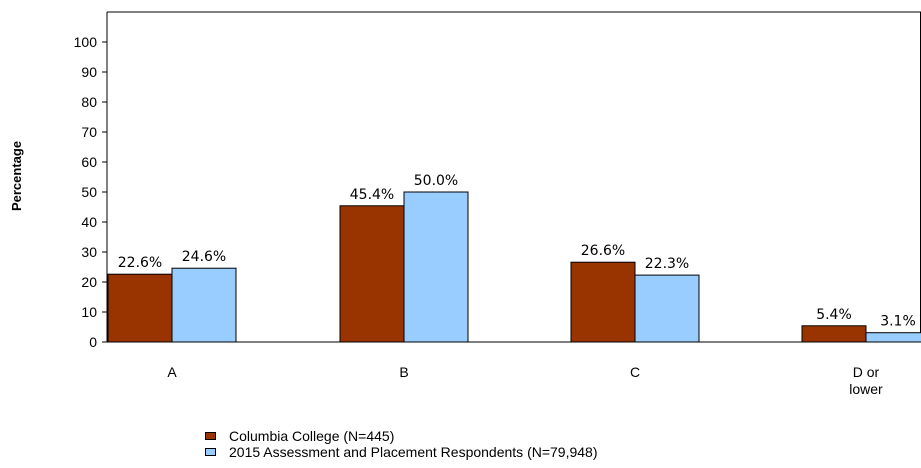 The width and height of the screenshot is (921, 468). I want to click on legend-swatch-2015-assessment, so click(210, 452).